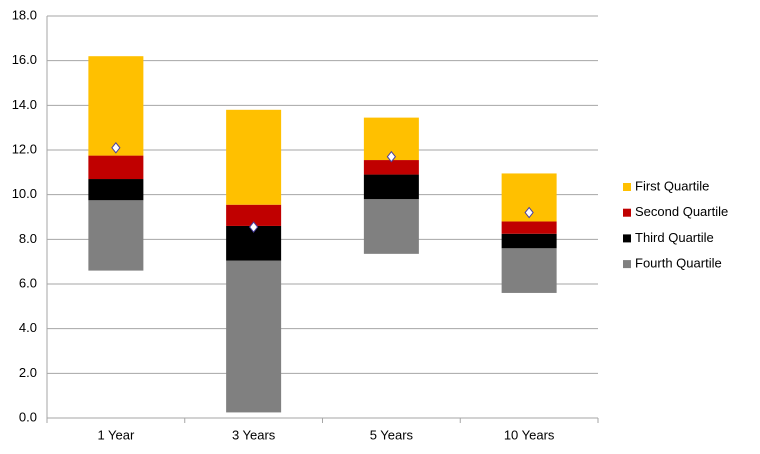 Image resolution: width=760 pixels, height=454 pixels. I want to click on y-tick-label: 14.0, so click(24, 104).